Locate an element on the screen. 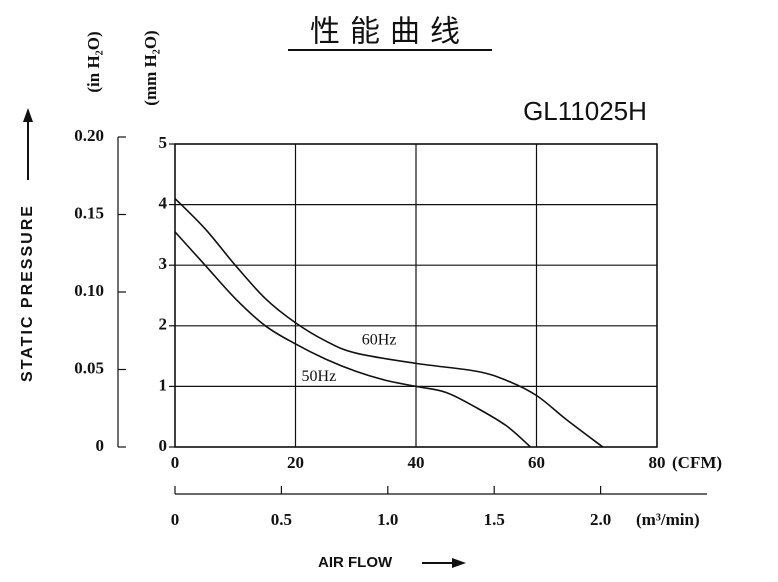  y-arrow-head is located at coordinates (28, 115).